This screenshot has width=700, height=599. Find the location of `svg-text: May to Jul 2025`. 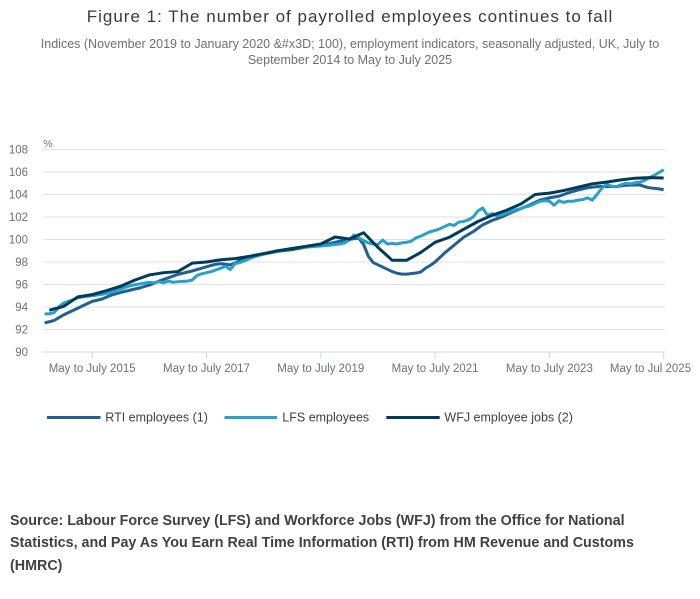

svg-text: May to Jul 2025 is located at coordinates (650, 369).